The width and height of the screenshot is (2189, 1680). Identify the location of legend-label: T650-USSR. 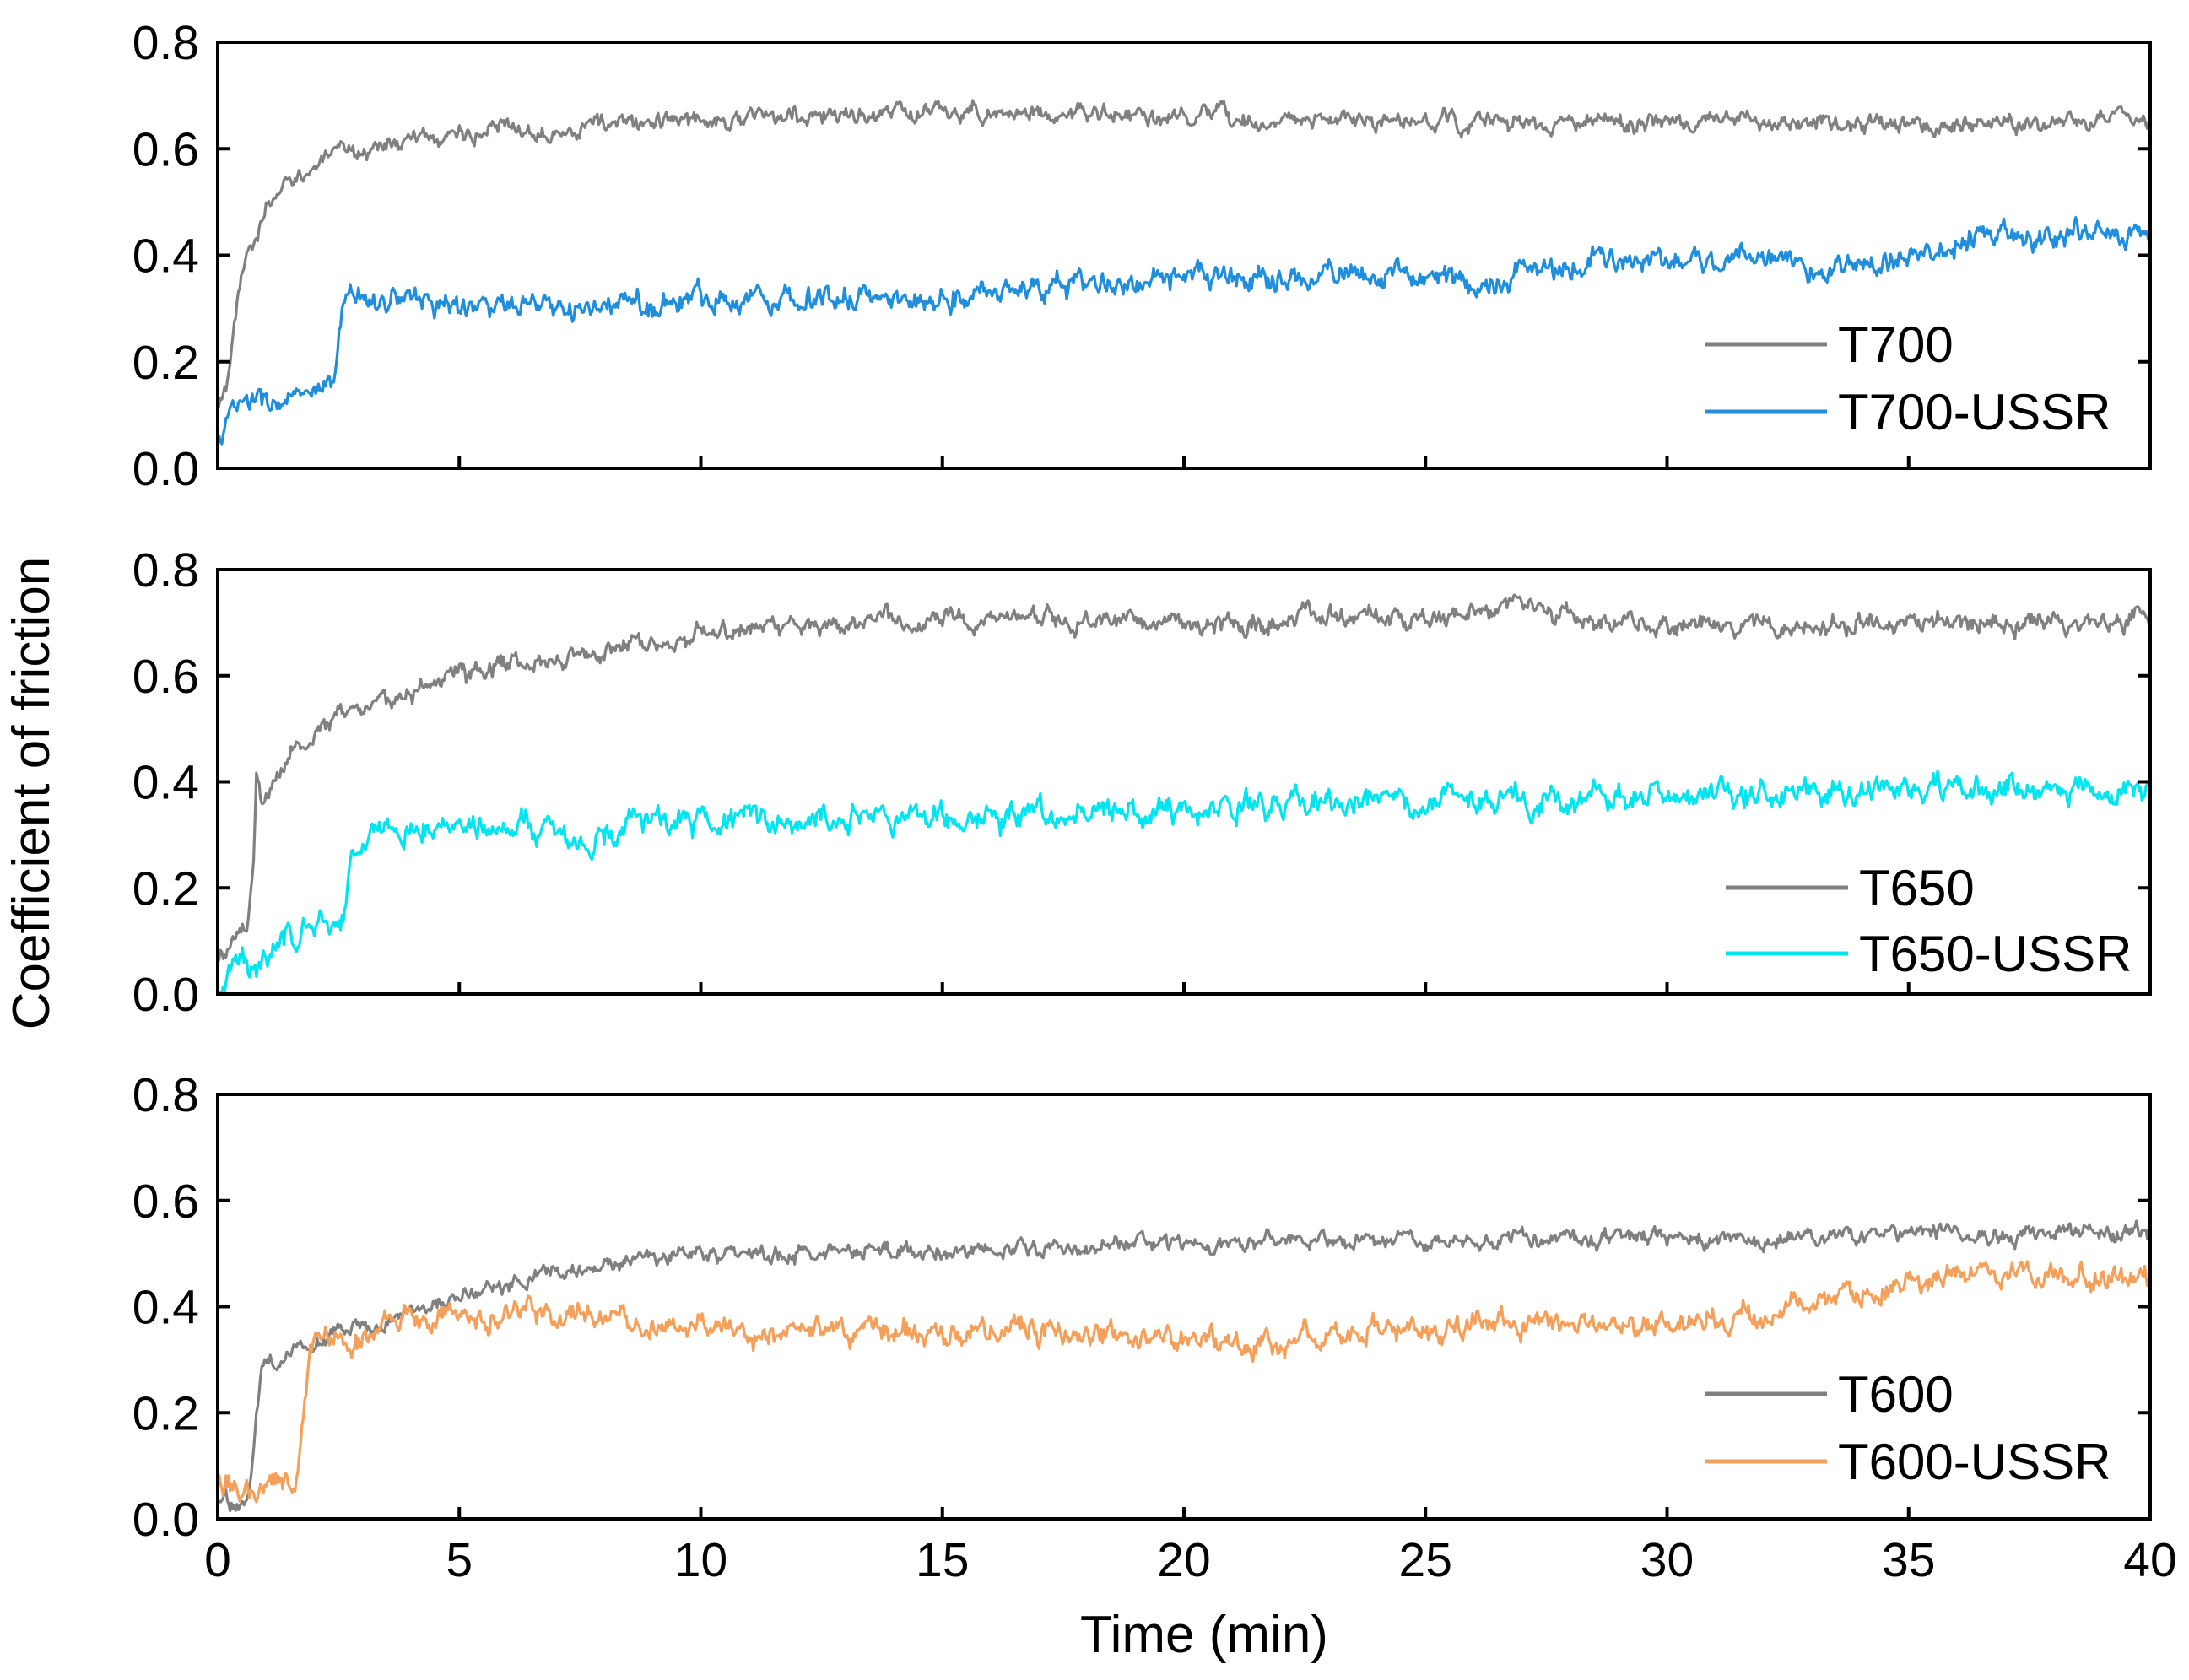
(1995, 954).